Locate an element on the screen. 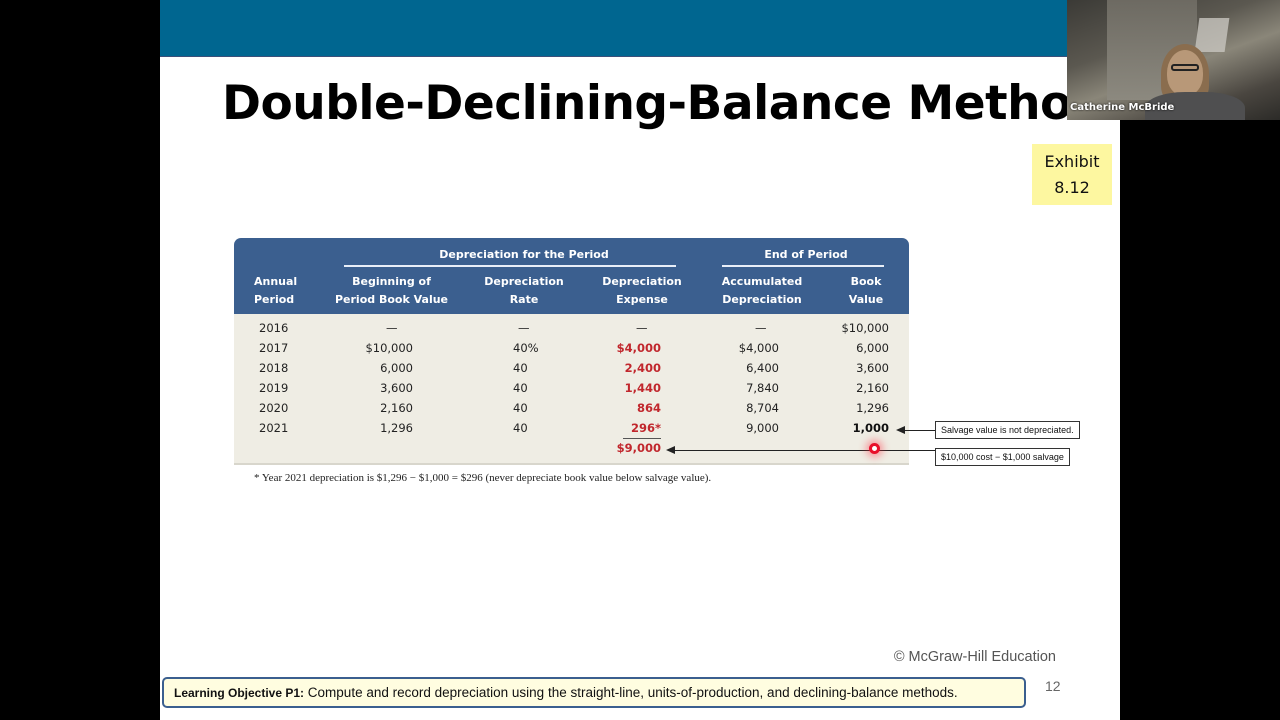 Image resolution: width=1280 pixels, height=720 pixels. col-header-rate: Depreciation Rate is located at coordinates (524, 291).